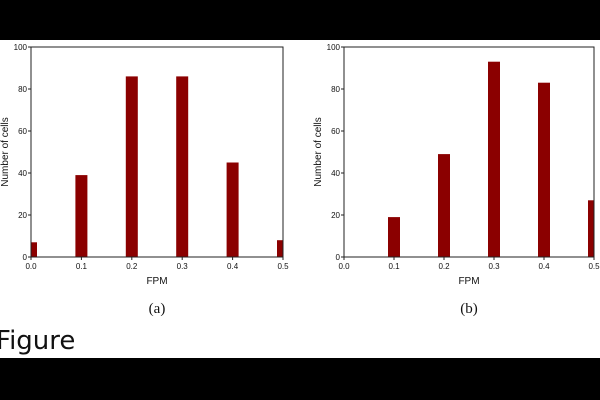 The image size is (600, 400). I want to click on panel-tag: (b), so click(469, 309).